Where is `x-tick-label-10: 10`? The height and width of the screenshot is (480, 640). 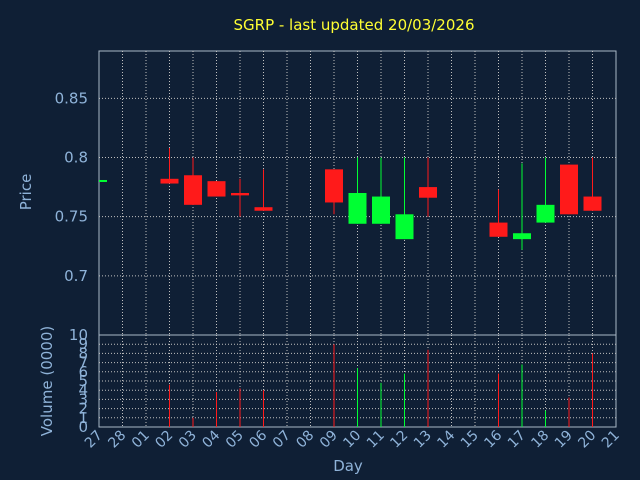
x-tick-label-10: 10 is located at coordinates (352, 440).